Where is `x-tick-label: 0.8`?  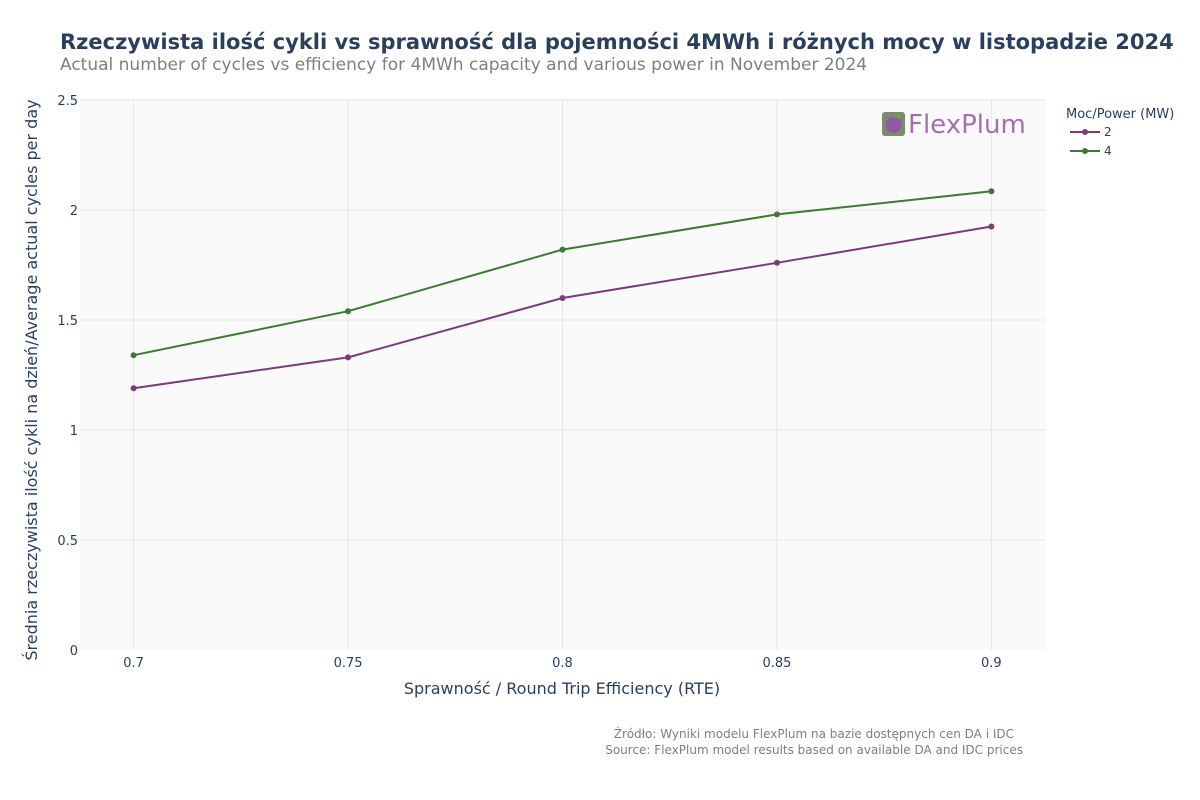 x-tick-label: 0.8 is located at coordinates (562, 663).